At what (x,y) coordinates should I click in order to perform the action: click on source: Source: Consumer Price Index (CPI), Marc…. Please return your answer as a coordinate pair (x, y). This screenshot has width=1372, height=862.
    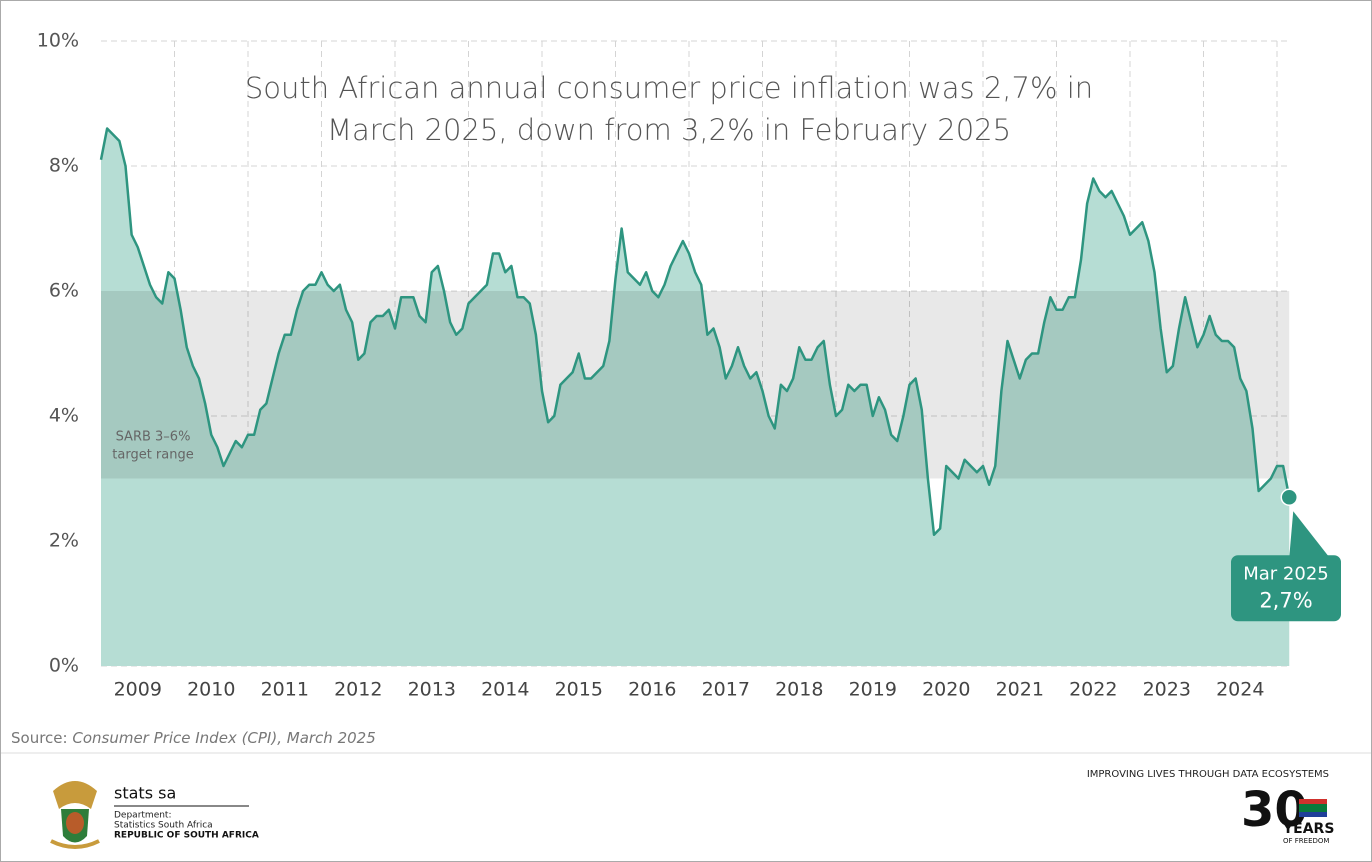
    Looking at the image, I should click on (193, 738).